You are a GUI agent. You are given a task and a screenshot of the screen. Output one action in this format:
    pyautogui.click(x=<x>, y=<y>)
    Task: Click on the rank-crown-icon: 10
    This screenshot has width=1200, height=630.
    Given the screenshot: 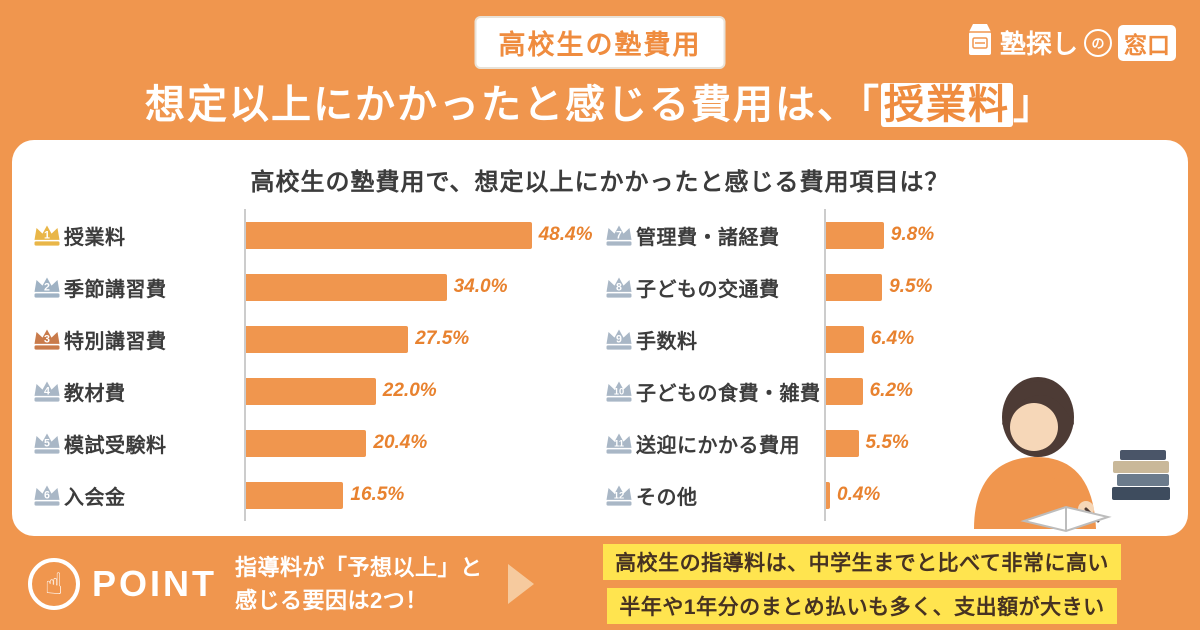 What is the action you would take?
    pyautogui.click(x=619, y=391)
    